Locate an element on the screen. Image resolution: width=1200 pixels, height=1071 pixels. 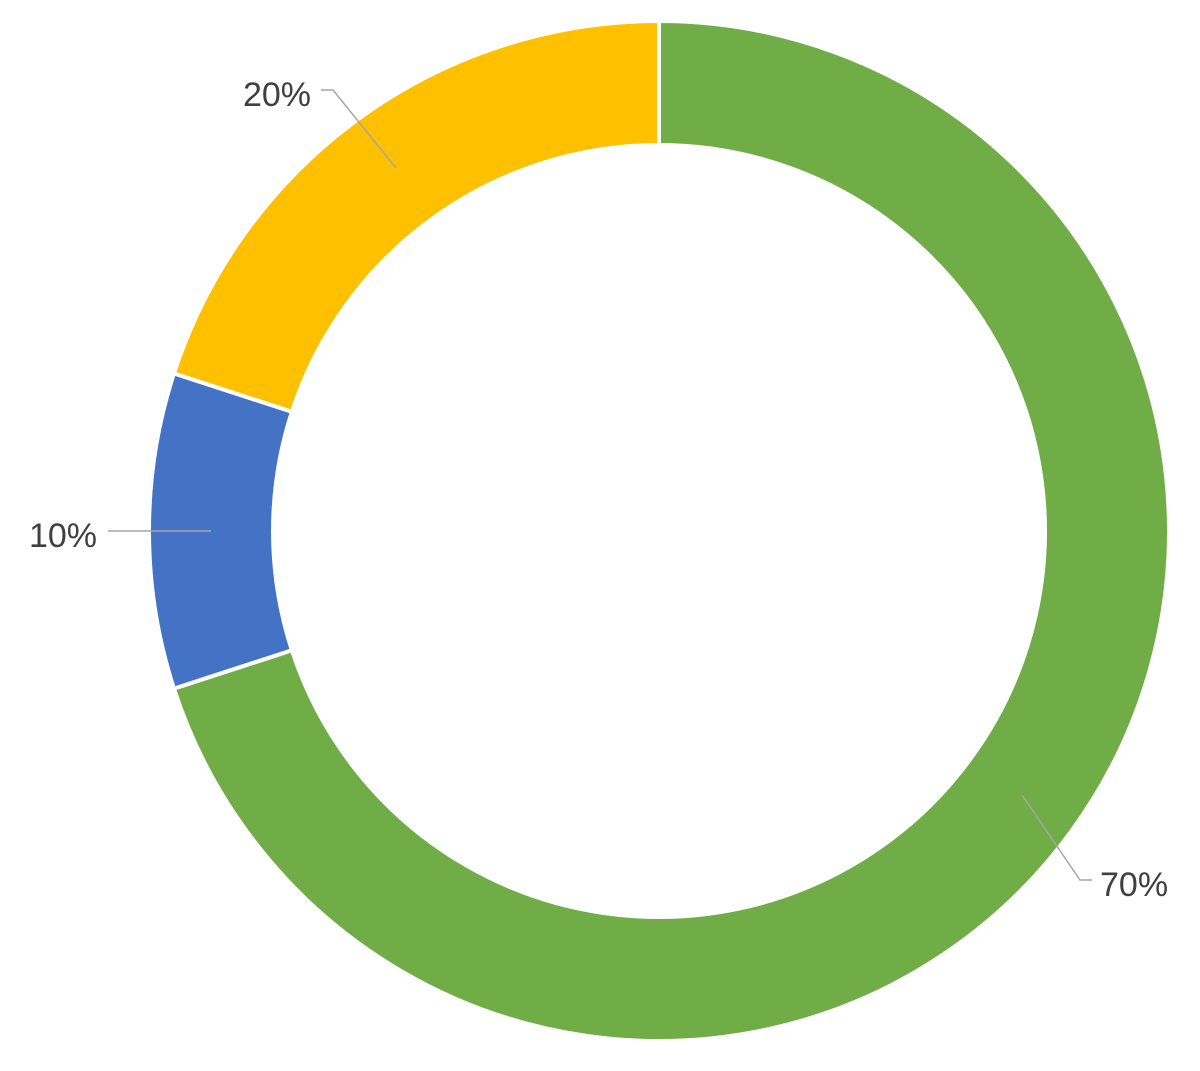
data-label-70: 70% is located at coordinates (1134, 885).